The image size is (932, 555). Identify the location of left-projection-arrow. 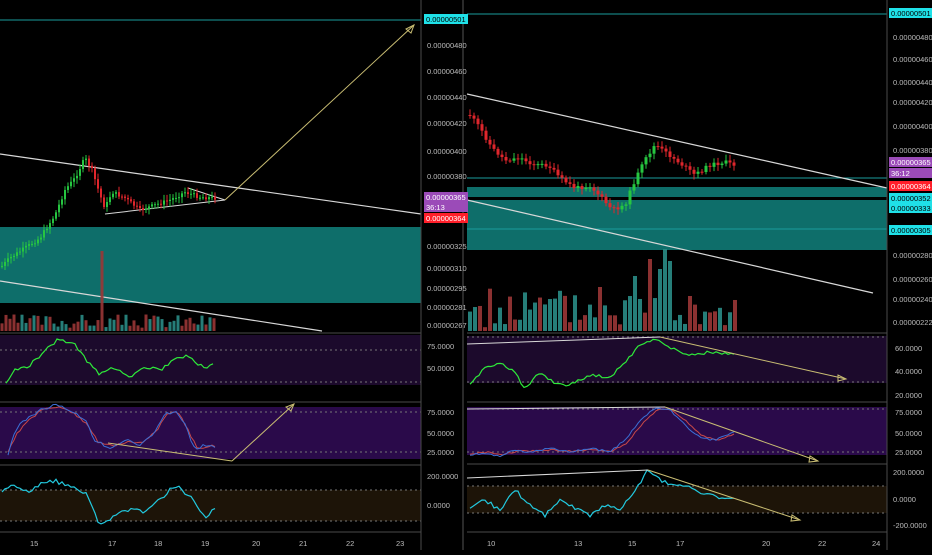
(319, 112).